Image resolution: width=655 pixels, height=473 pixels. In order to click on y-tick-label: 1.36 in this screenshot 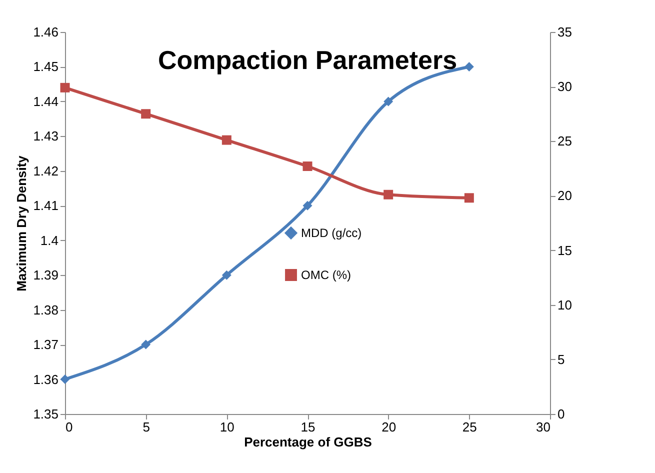, I will do `click(45, 379)`.